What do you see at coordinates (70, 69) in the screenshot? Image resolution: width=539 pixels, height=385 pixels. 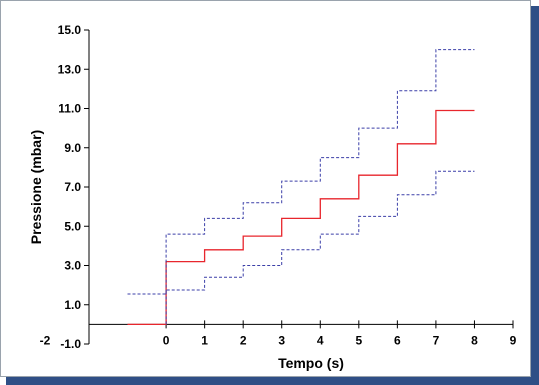 I see `y-tick-label: 13.0` at bounding box center [70, 69].